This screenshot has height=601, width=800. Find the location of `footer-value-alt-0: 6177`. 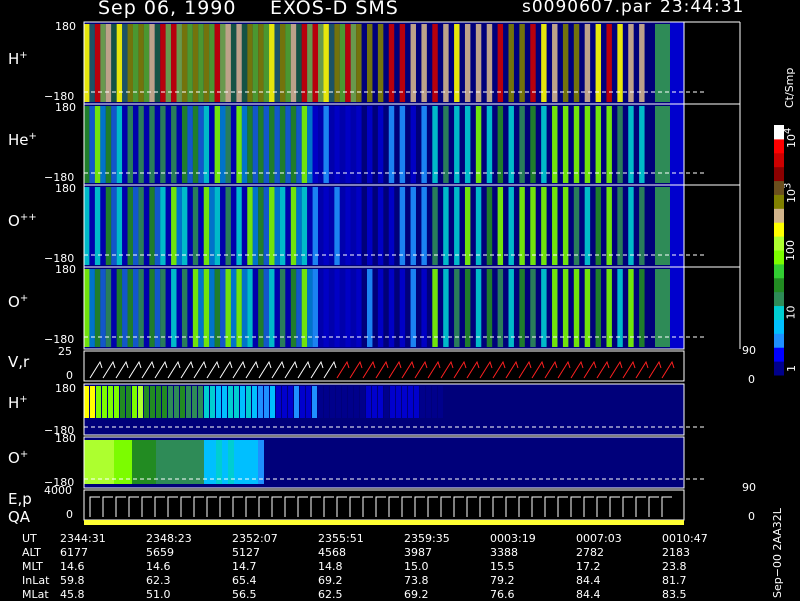

footer-value-alt-0: 6177 is located at coordinates (74, 552).